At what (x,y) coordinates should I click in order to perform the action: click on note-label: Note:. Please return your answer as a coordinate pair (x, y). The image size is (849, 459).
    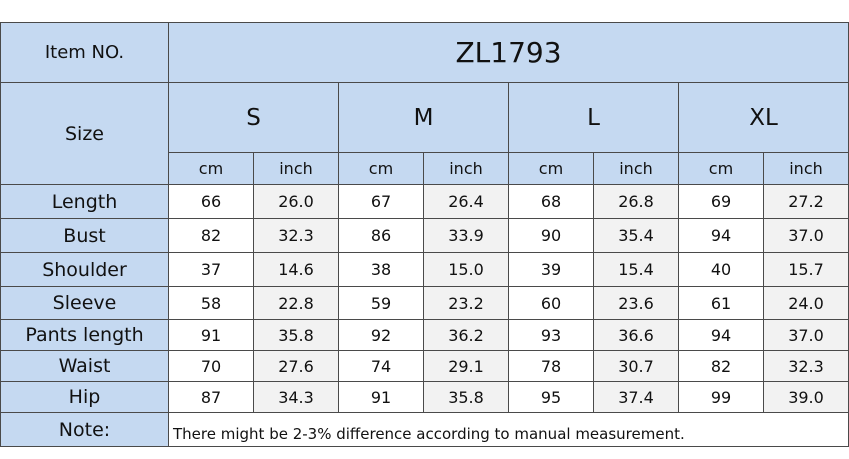
    Looking at the image, I should click on (84, 429).